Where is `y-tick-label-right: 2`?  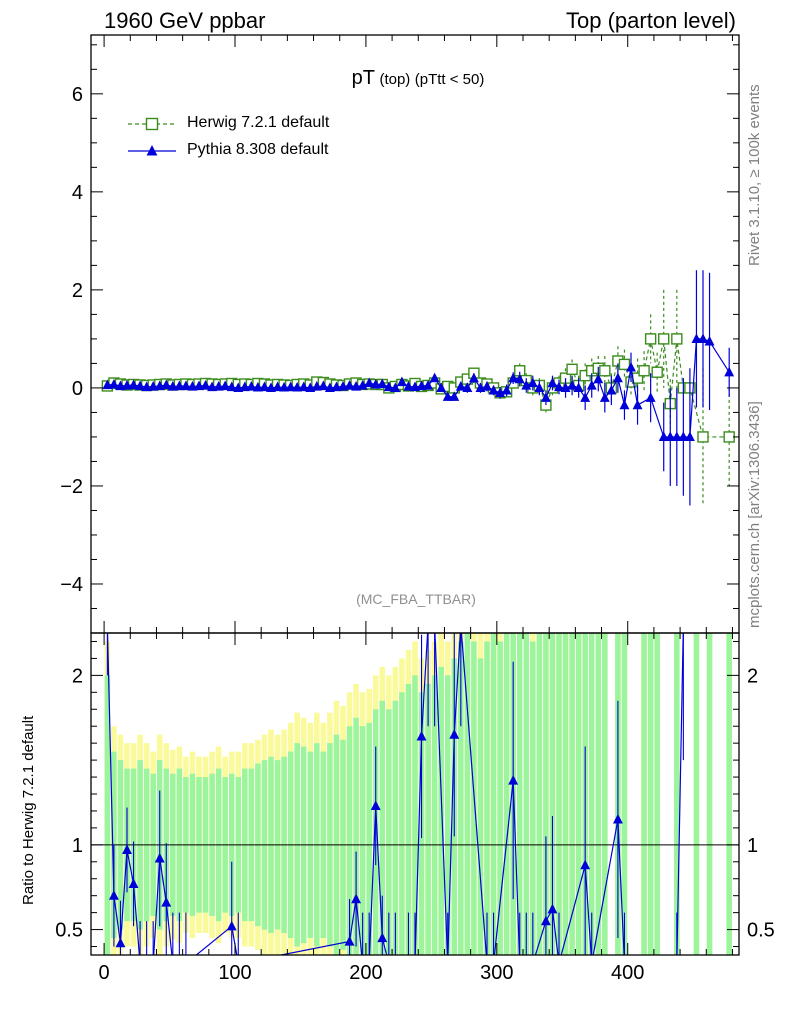 y-tick-label-right: 2 is located at coordinates (752, 676).